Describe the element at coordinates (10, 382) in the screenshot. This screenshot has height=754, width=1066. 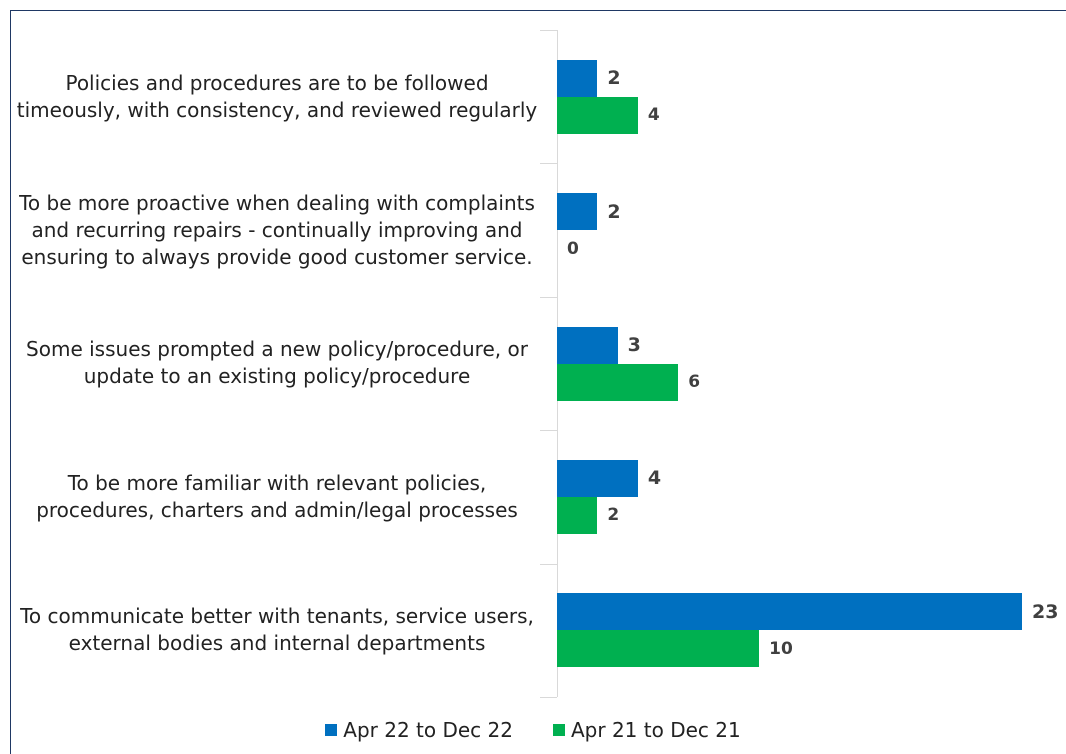
I see `frame-left` at that location.